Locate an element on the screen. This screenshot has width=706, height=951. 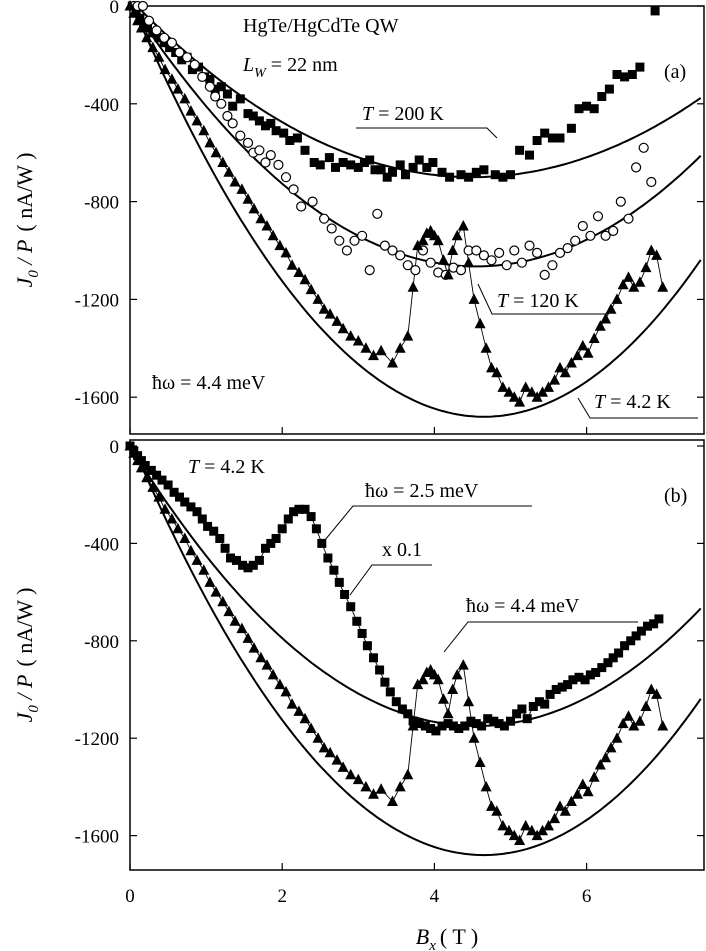
panel-b-y-axis-title: J0 / P ( nA/W ) is located at coordinates (27, 655).